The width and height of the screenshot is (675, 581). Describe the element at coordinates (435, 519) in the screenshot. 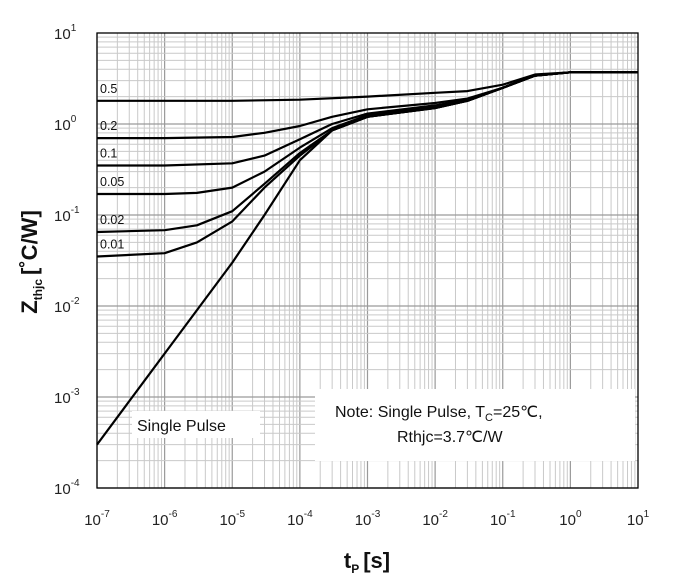

I see `x-tick-label: 10⁻²` at that location.